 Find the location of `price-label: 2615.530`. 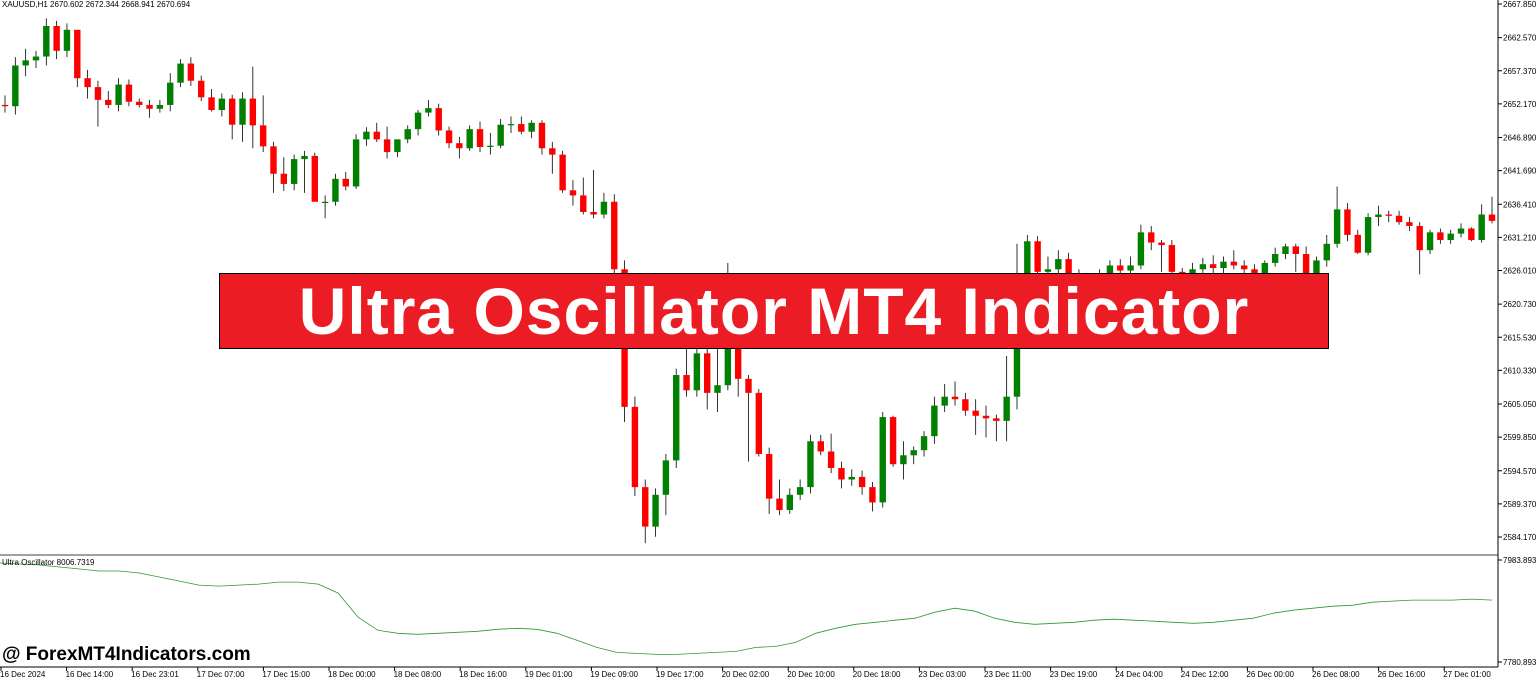

price-label: 2615.530 is located at coordinates (1519, 337).